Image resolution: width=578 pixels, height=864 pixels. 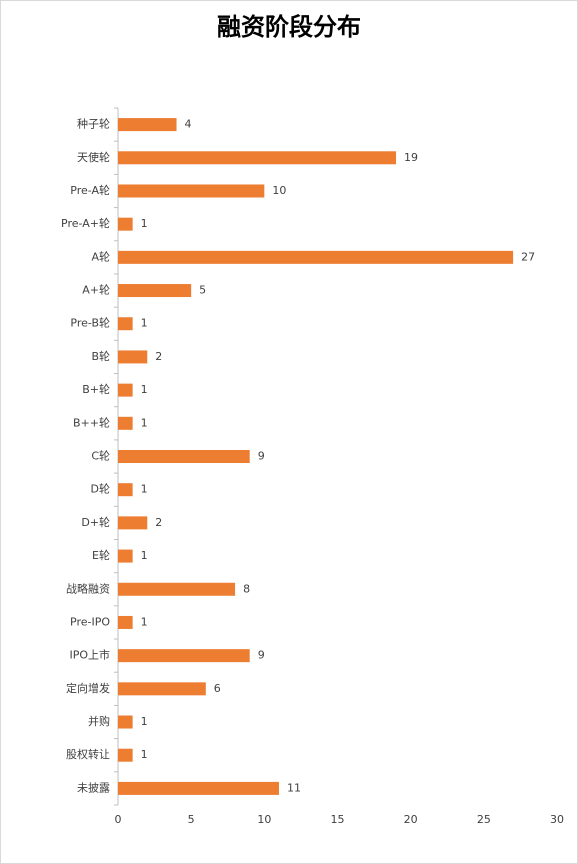 What do you see at coordinates (88, 588) in the screenshot?
I see `y-tick-label: 战略融资` at bounding box center [88, 588].